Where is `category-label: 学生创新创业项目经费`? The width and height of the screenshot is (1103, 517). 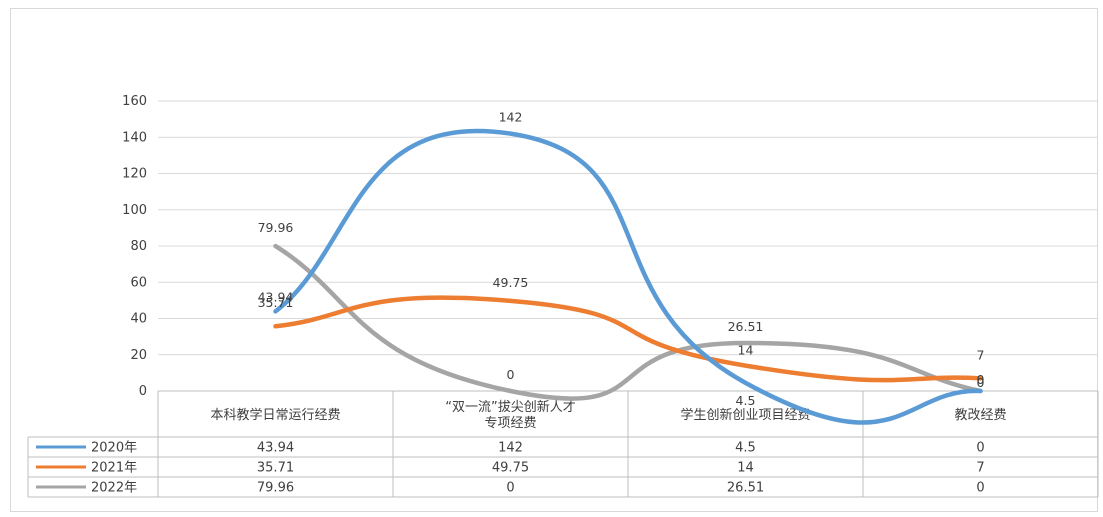 category-label: 学生创新创业项目经费 is located at coordinates (745, 415).